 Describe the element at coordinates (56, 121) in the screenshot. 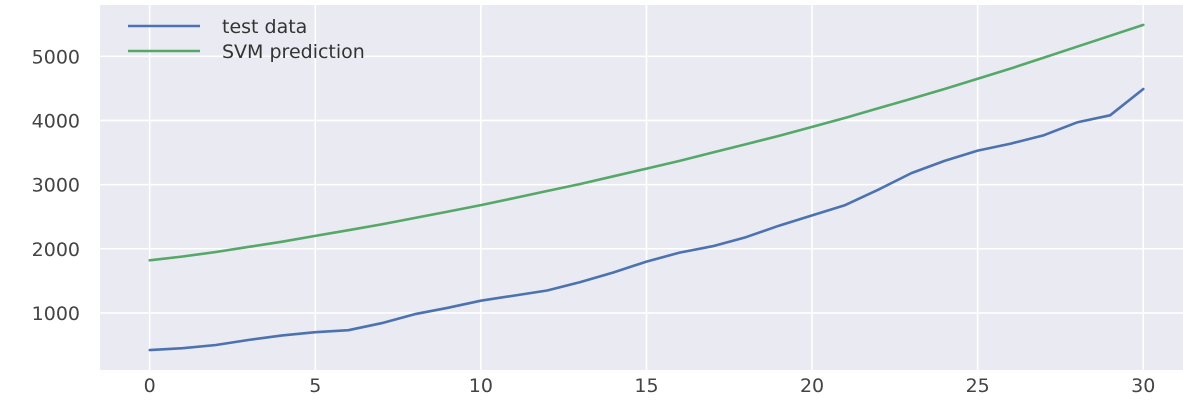

I see `y-tick-label: 4000` at that location.